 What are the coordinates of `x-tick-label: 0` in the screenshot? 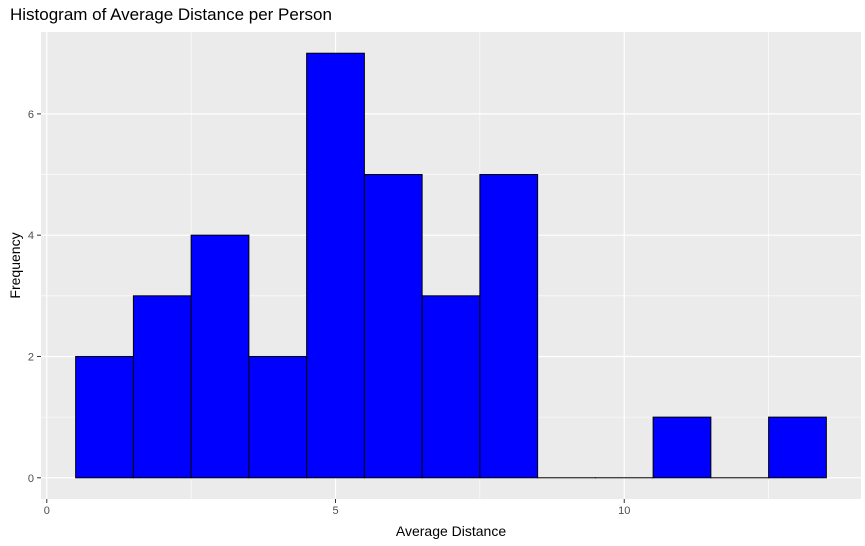 It's located at (47, 511).